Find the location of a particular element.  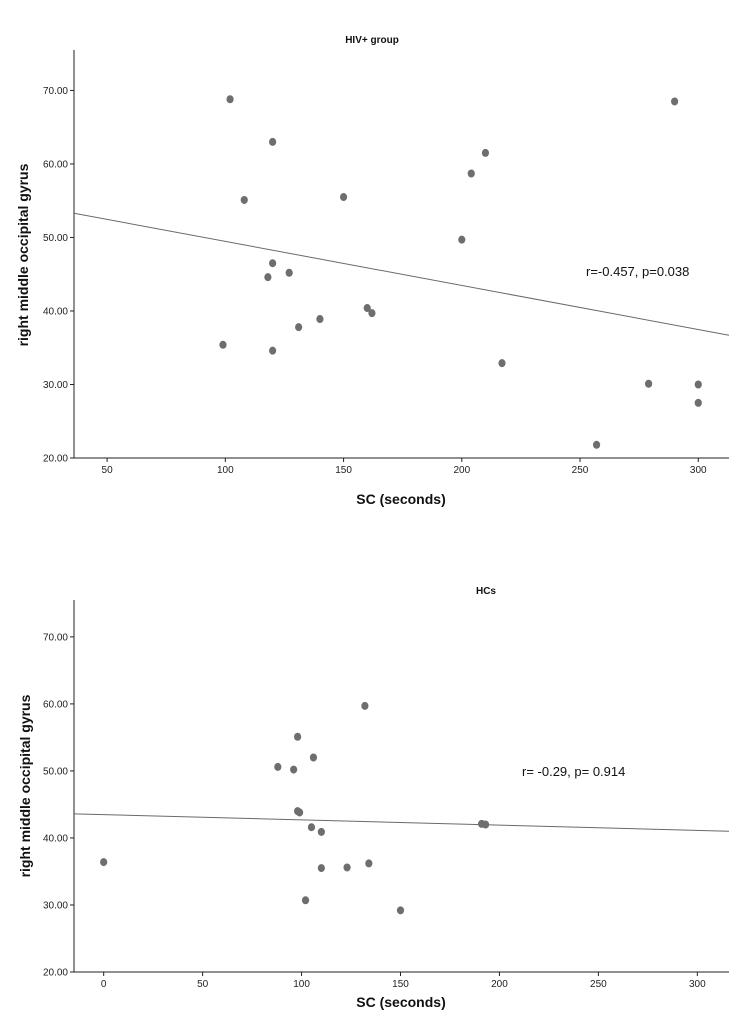

correlation-annotation: r= -0.29, p= 0.914 is located at coordinates (573, 771).